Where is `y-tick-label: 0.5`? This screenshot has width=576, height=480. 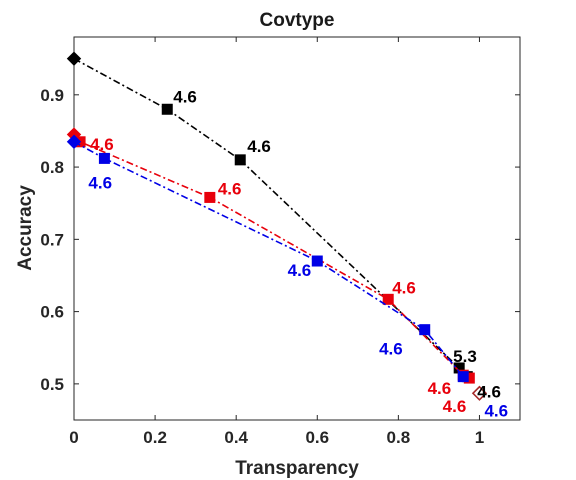
y-tick-label: 0.5 is located at coordinates (52, 384).